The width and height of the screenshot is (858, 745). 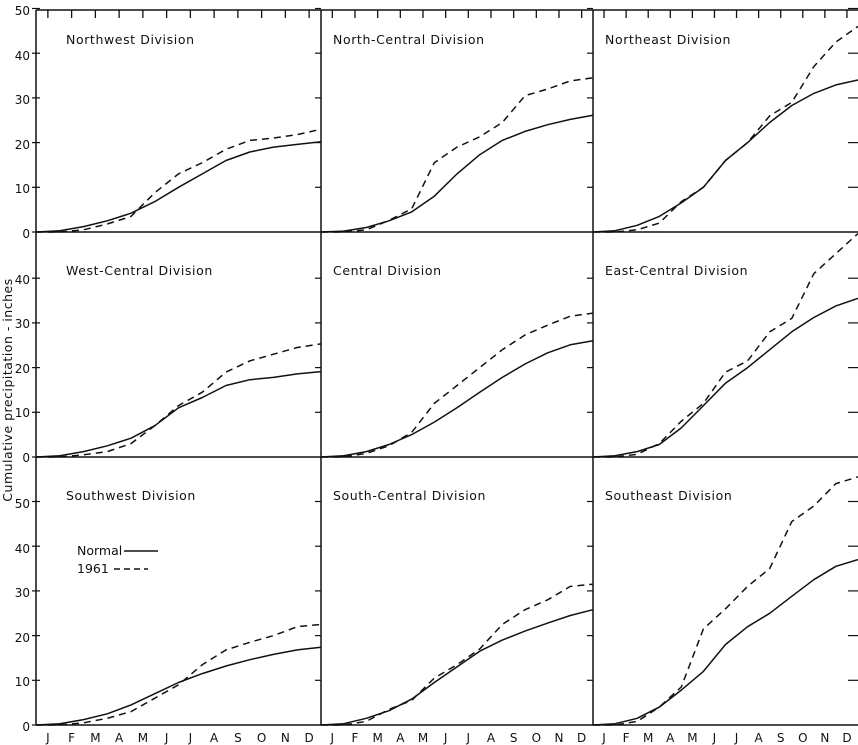 I want to click on y-axis-label: Cumulative precipitation - inches, so click(x=7, y=389).